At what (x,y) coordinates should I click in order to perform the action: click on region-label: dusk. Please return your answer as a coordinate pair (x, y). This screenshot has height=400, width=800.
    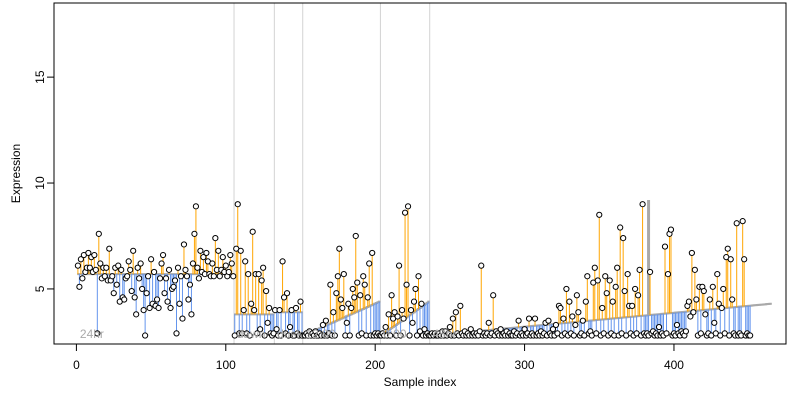
    Looking at the image, I should click on (290, 334).